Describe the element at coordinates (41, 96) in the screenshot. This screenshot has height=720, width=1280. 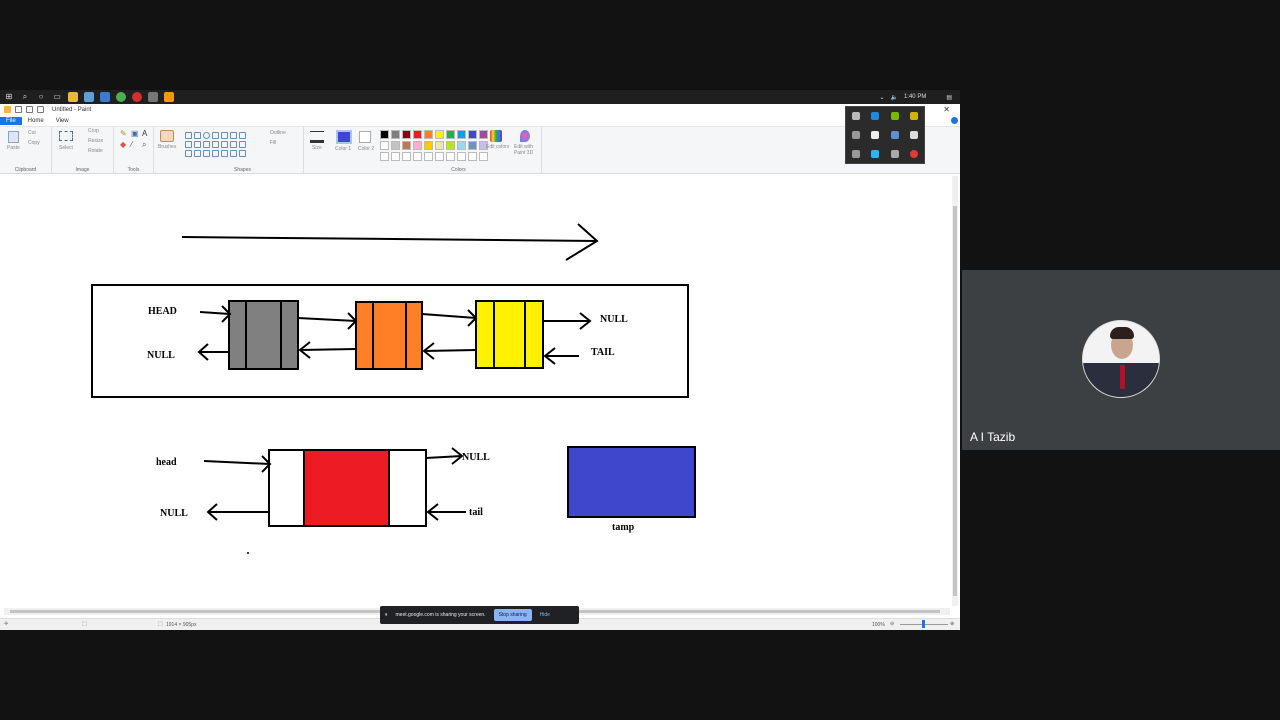
I see `cortana-icon: ○` at that location.